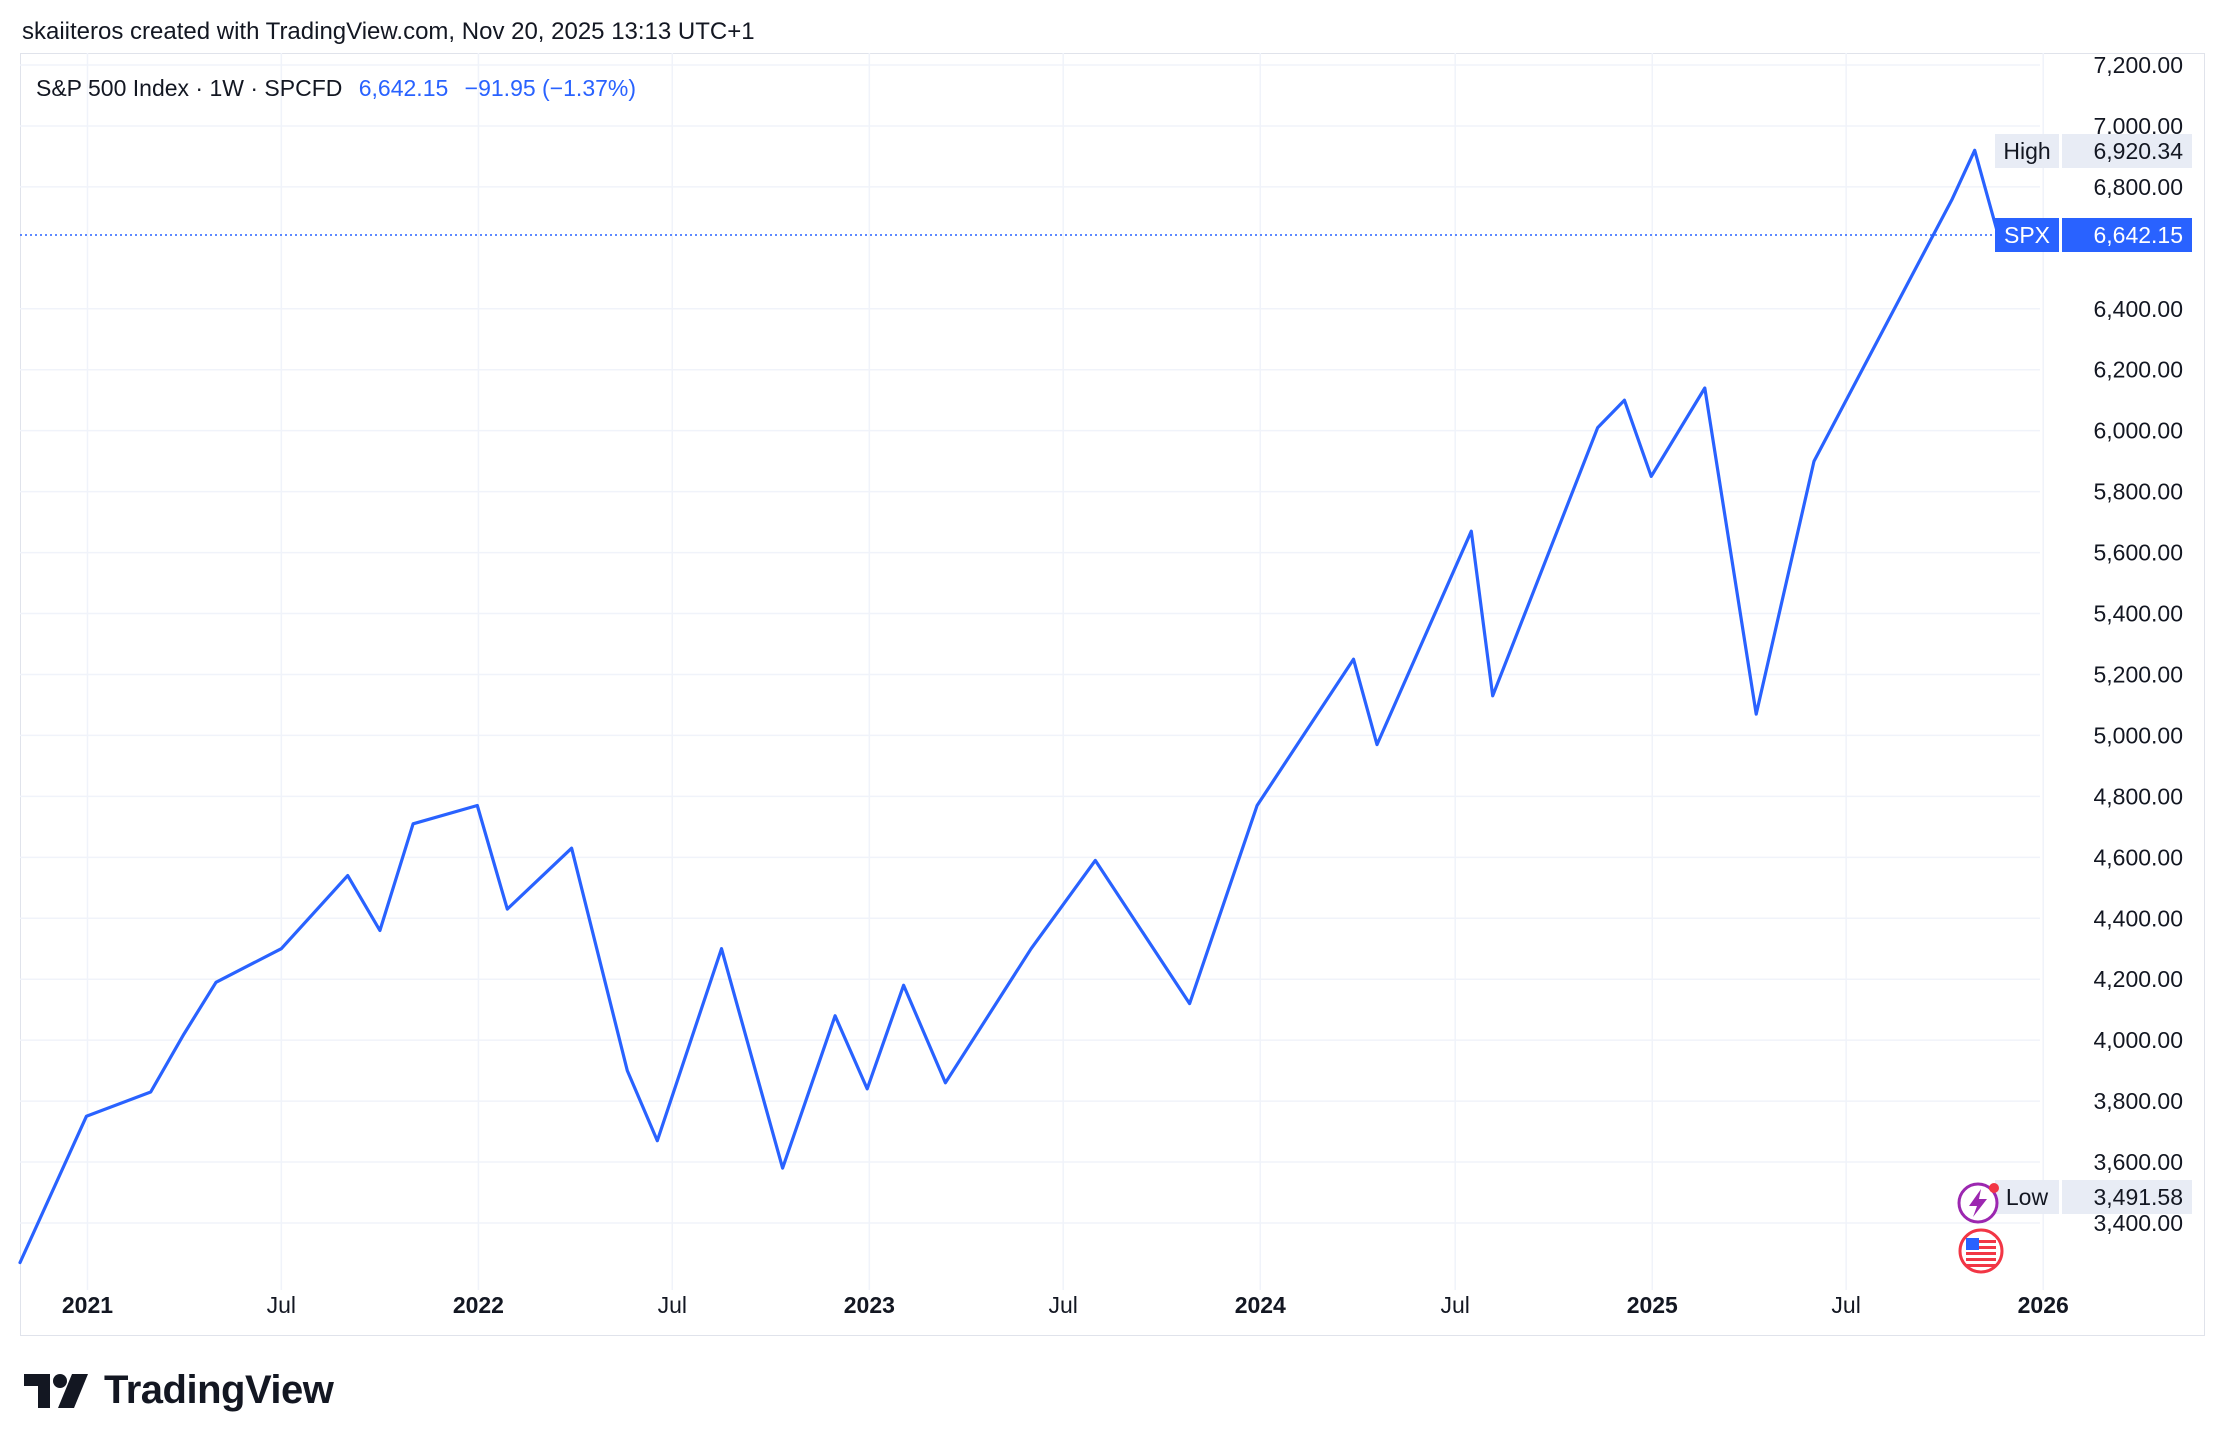 The height and width of the screenshot is (1452, 2222). What do you see at coordinates (56, 1390) in the screenshot?
I see `tradingview-logo-icon` at bounding box center [56, 1390].